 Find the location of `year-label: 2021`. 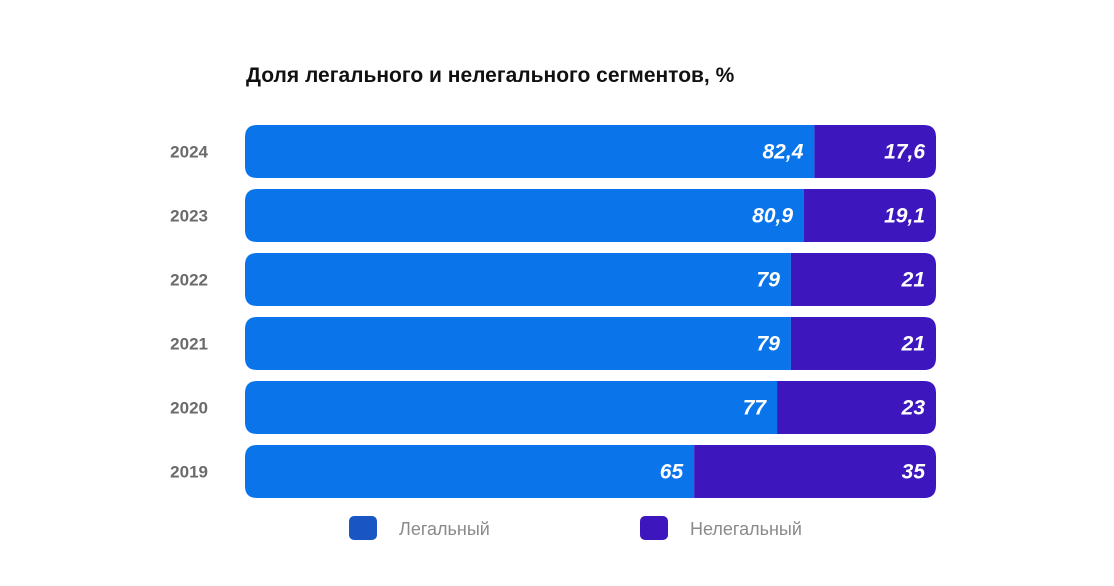

year-label: 2021 is located at coordinates (189, 344).